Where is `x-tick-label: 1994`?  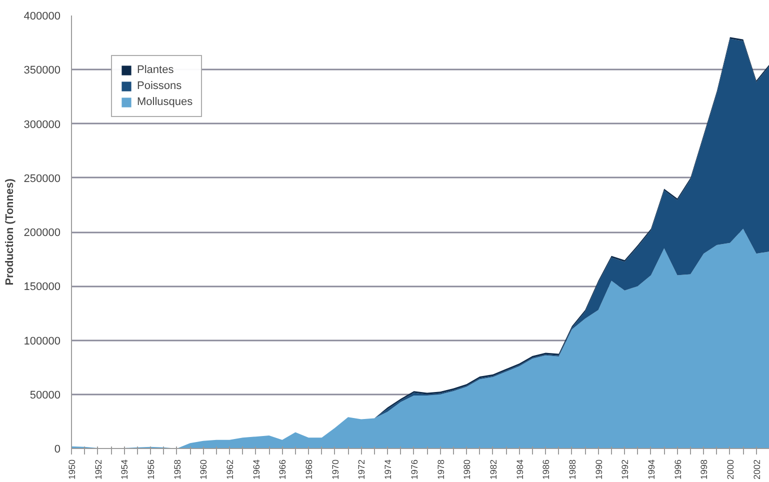 x-tick-label: 1994 is located at coordinates (651, 469).